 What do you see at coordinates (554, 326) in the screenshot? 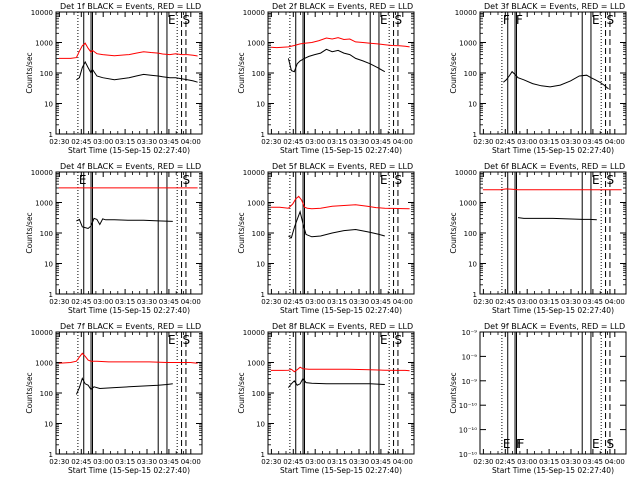
I see `panel-title: Det 9f BLACK = Events, RED = LLD` at bounding box center [554, 326].